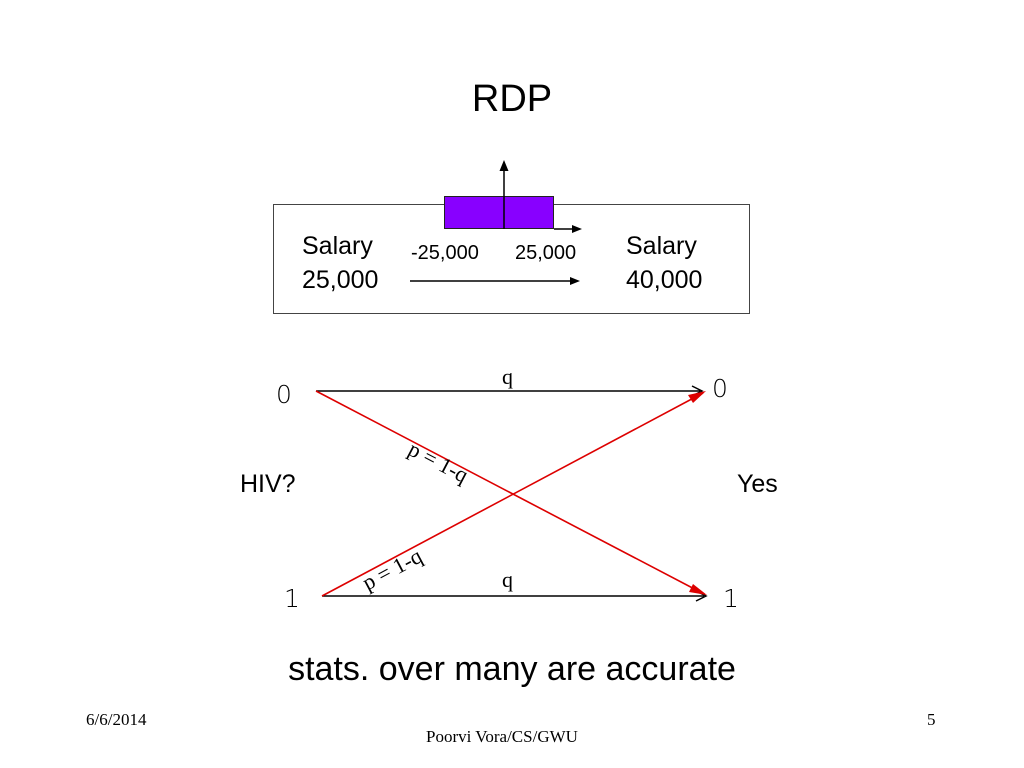 This screenshot has width=1024, height=768. Describe the element at coordinates (337, 246) in the screenshot. I see `left-salary-title: Salary` at that location.